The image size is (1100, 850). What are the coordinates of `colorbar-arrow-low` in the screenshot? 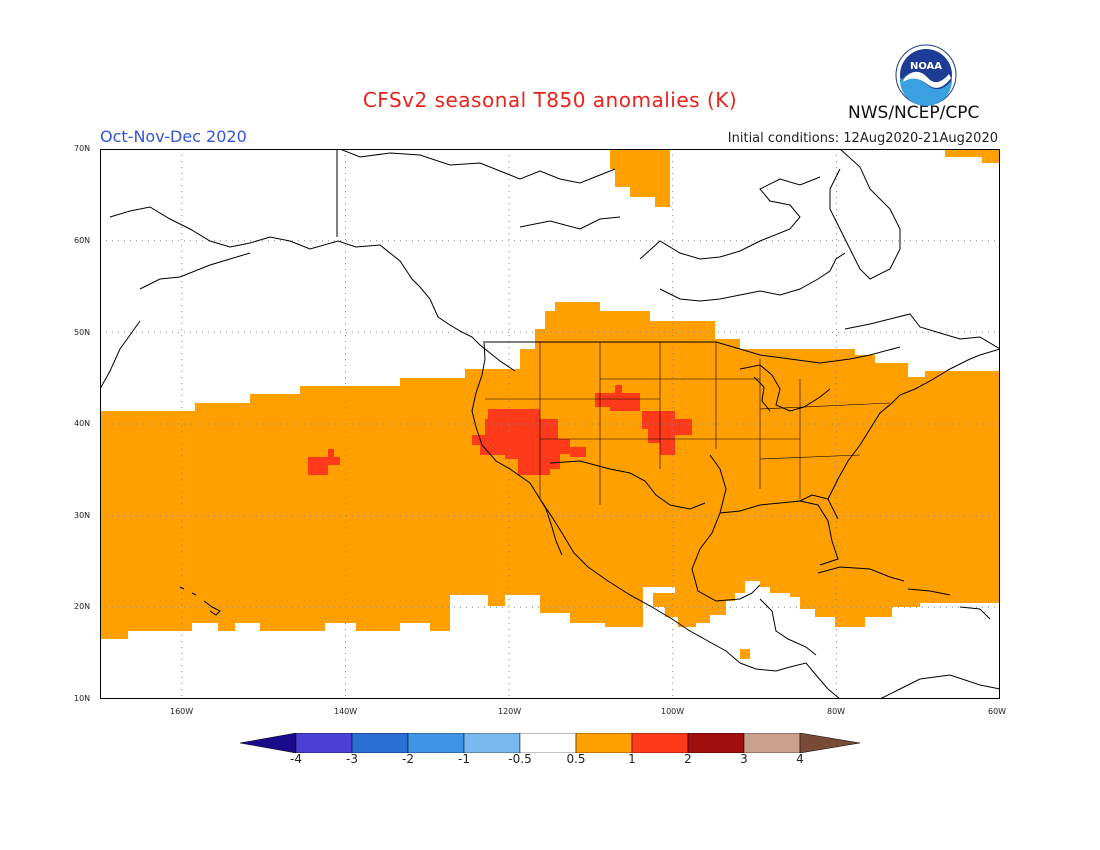 It's located at (268, 743).